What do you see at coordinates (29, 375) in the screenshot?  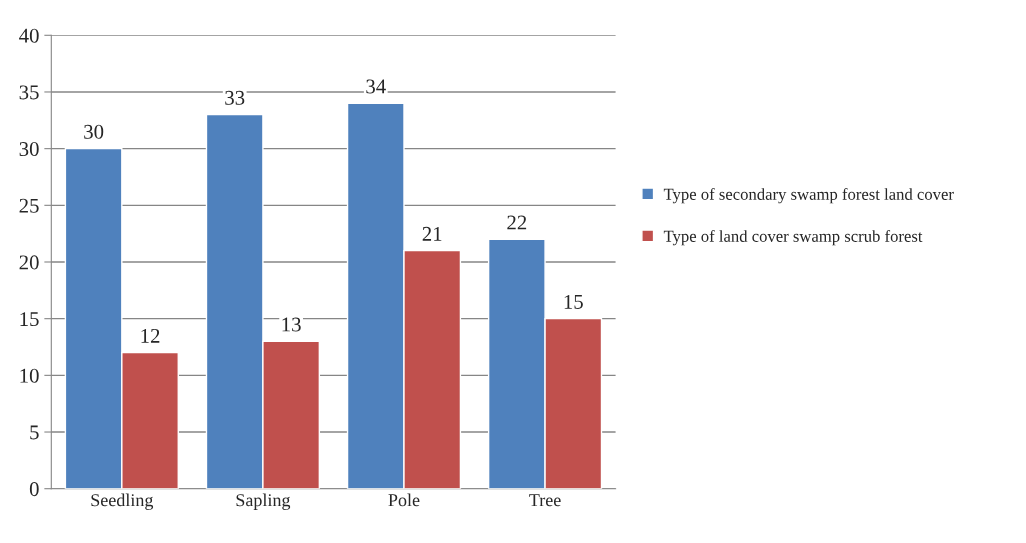 I see `y-tick-label: 10` at bounding box center [29, 375].